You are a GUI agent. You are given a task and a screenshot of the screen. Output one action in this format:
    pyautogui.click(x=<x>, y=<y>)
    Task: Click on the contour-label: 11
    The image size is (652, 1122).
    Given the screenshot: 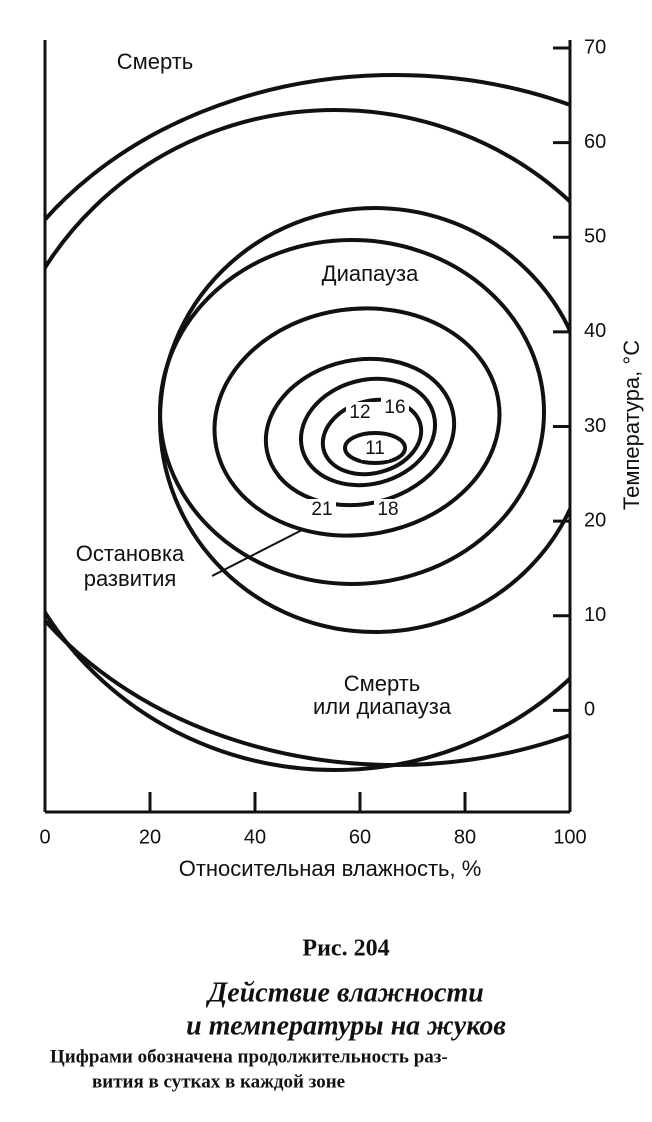 What is the action you would take?
    pyautogui.click(x=375, y=448)
    